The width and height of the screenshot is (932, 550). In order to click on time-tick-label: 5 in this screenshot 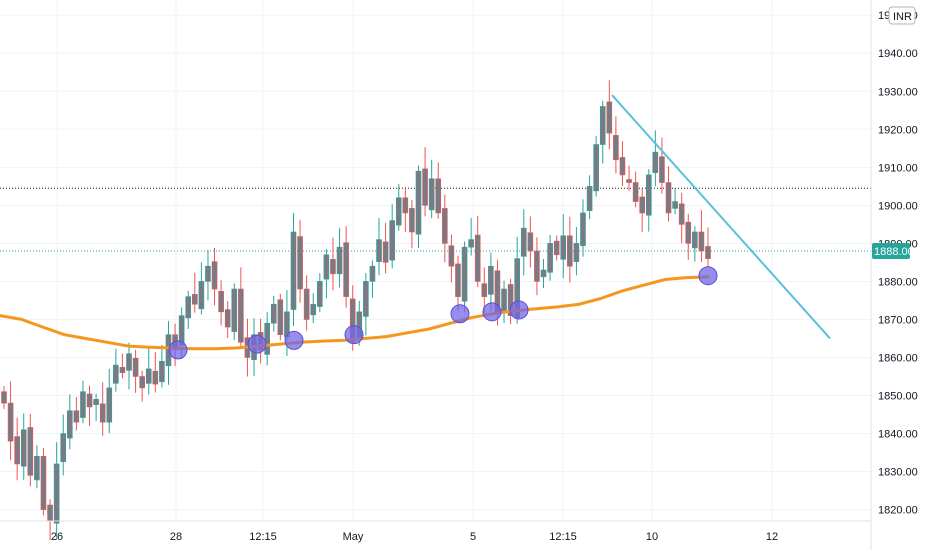, I will do `click(473, 537)`.